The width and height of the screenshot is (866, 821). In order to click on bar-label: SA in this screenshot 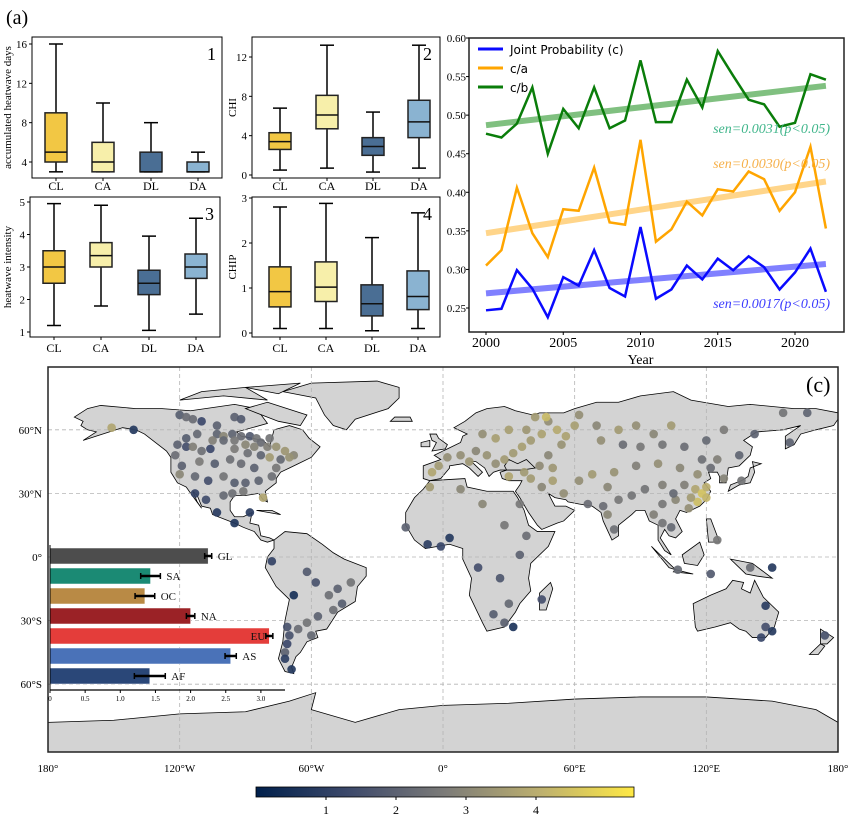, I will do `click(173, 577)`.